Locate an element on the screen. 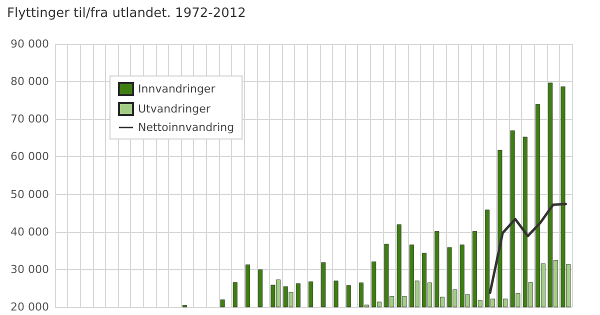 The width and height of the screenshot is (600, 315). y-tick-label: 30 000 is located at coordinates (29, 269).